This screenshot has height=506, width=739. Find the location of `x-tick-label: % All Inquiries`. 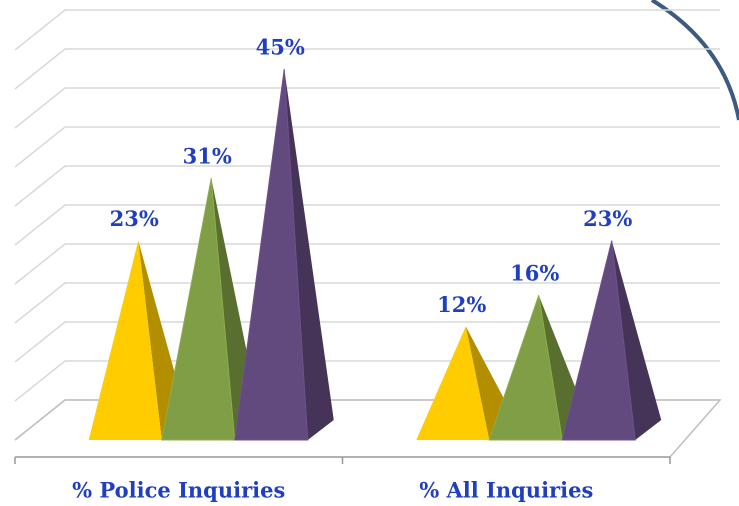

x-tick-label: % All Inquiries is located at coordinates (506, 490).